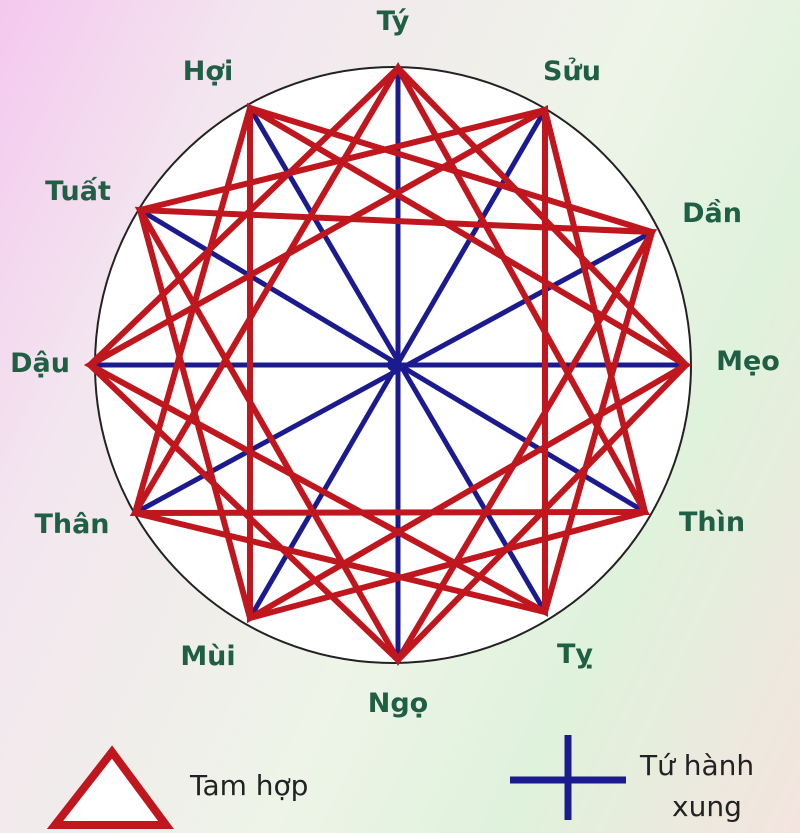 The height and width of the screenshot is (833, 800). Describe the element at coordinates (568, 777) in the screenshot. I see `legend-cross-icon` at that location.